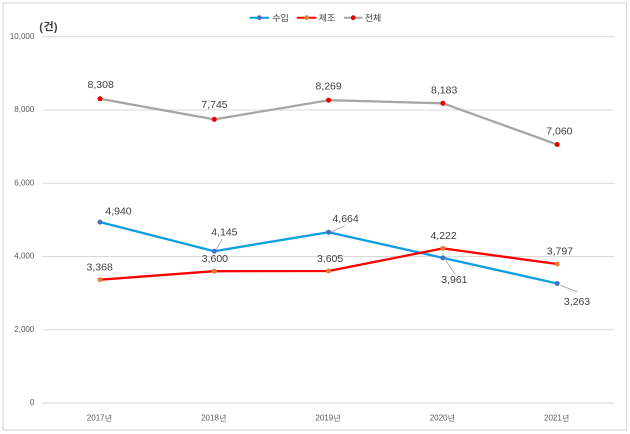 The width and height of the screenshot is (630, 434). Describe the element at coordinates (32, 402) in the screenshot. I see `svg-text: 0` at that location.